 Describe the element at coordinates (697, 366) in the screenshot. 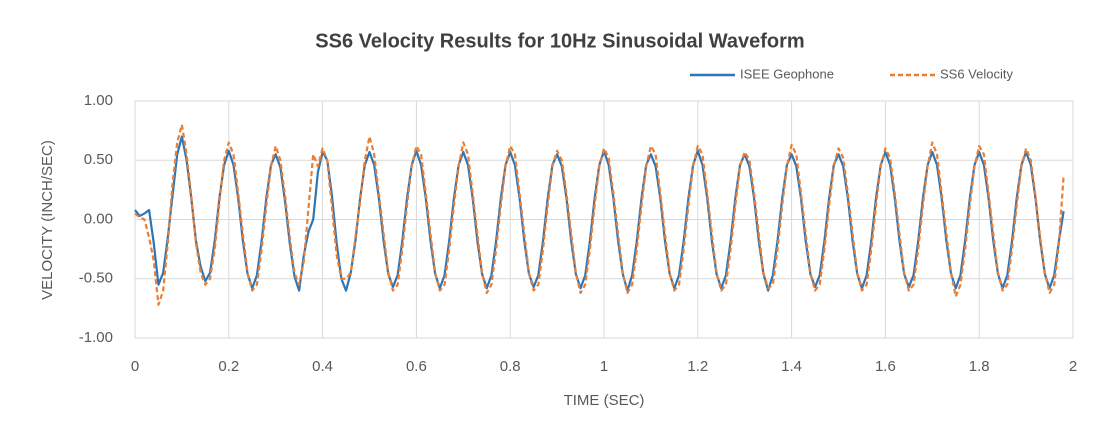

I see `x-tick-label: 1.2` at that location.